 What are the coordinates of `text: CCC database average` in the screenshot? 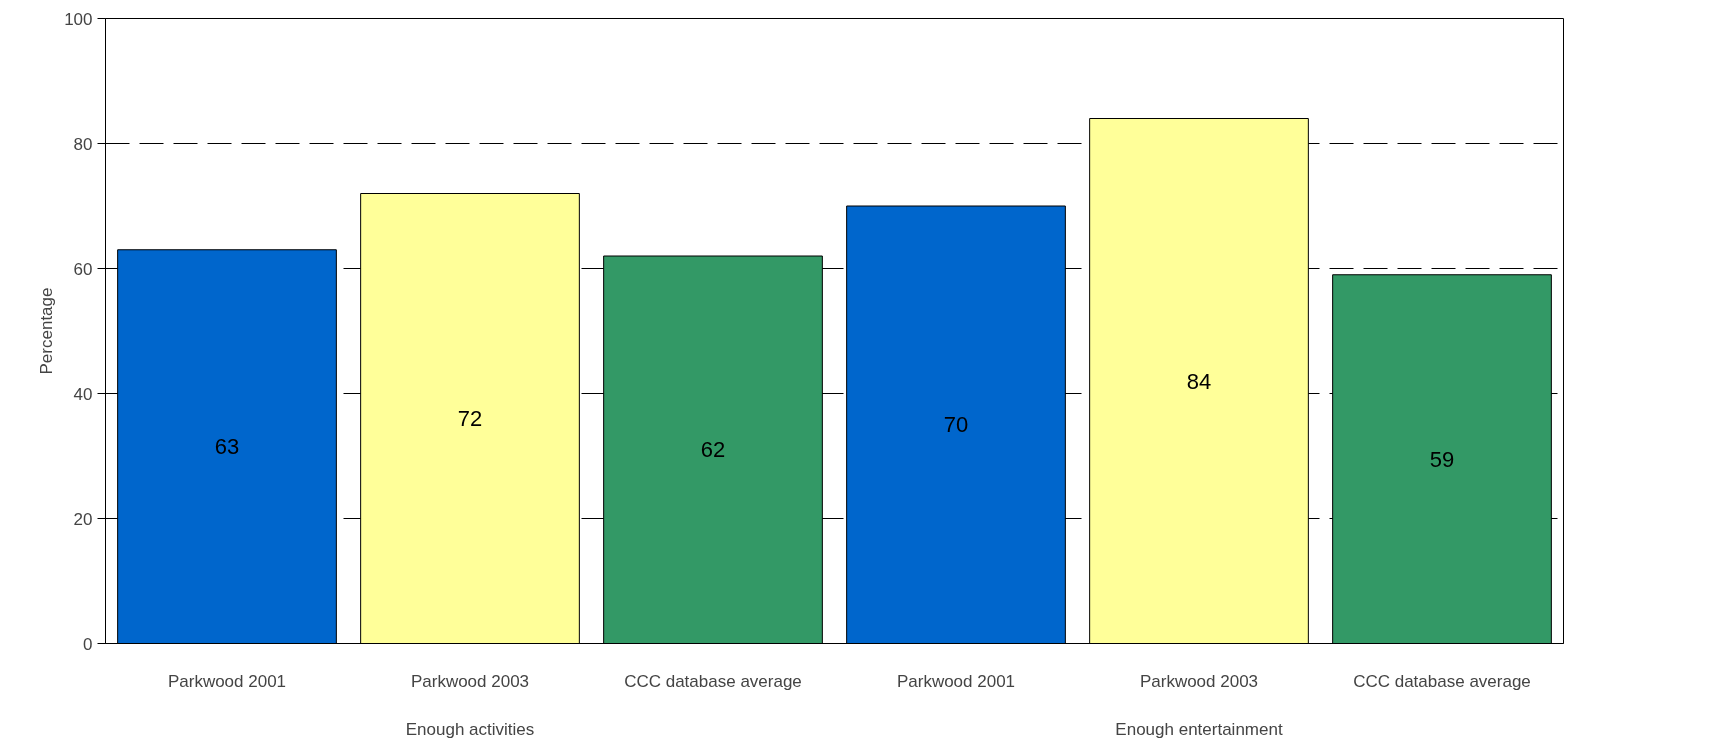 It's located at (1442, 681).